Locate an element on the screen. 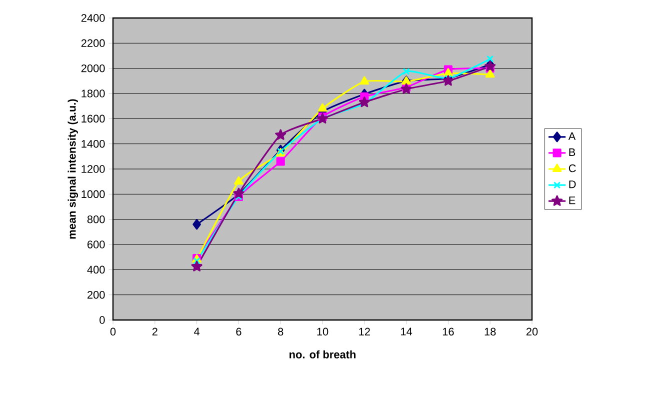 The image size is (654, 401). y-tick-label: 400 is located at coordinates (96, 270).